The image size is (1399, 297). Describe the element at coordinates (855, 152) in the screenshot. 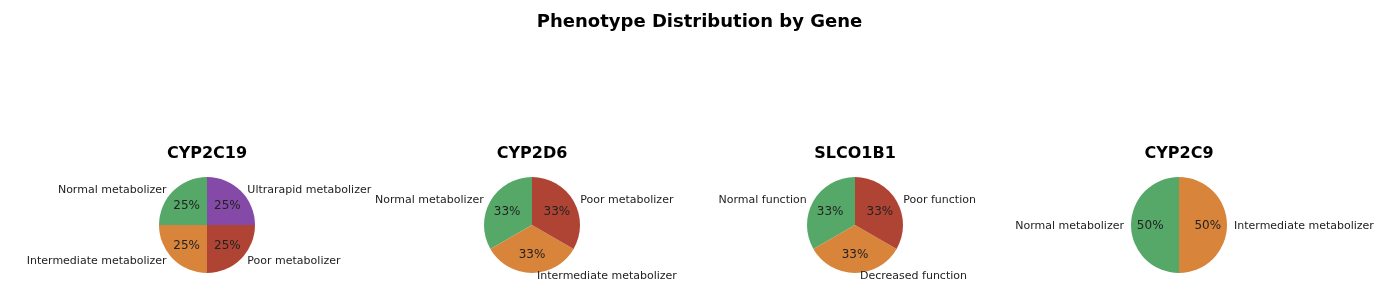

I see `chart-title: SLCO1B1` at that location.